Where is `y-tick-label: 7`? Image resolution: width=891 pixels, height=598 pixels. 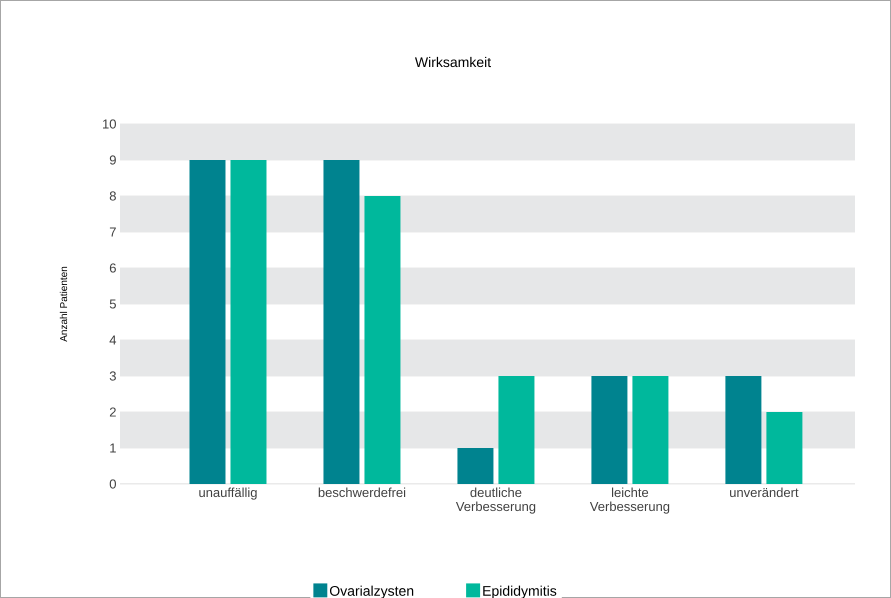
y-tick-label: 7 is located at coordinates (113, 232).